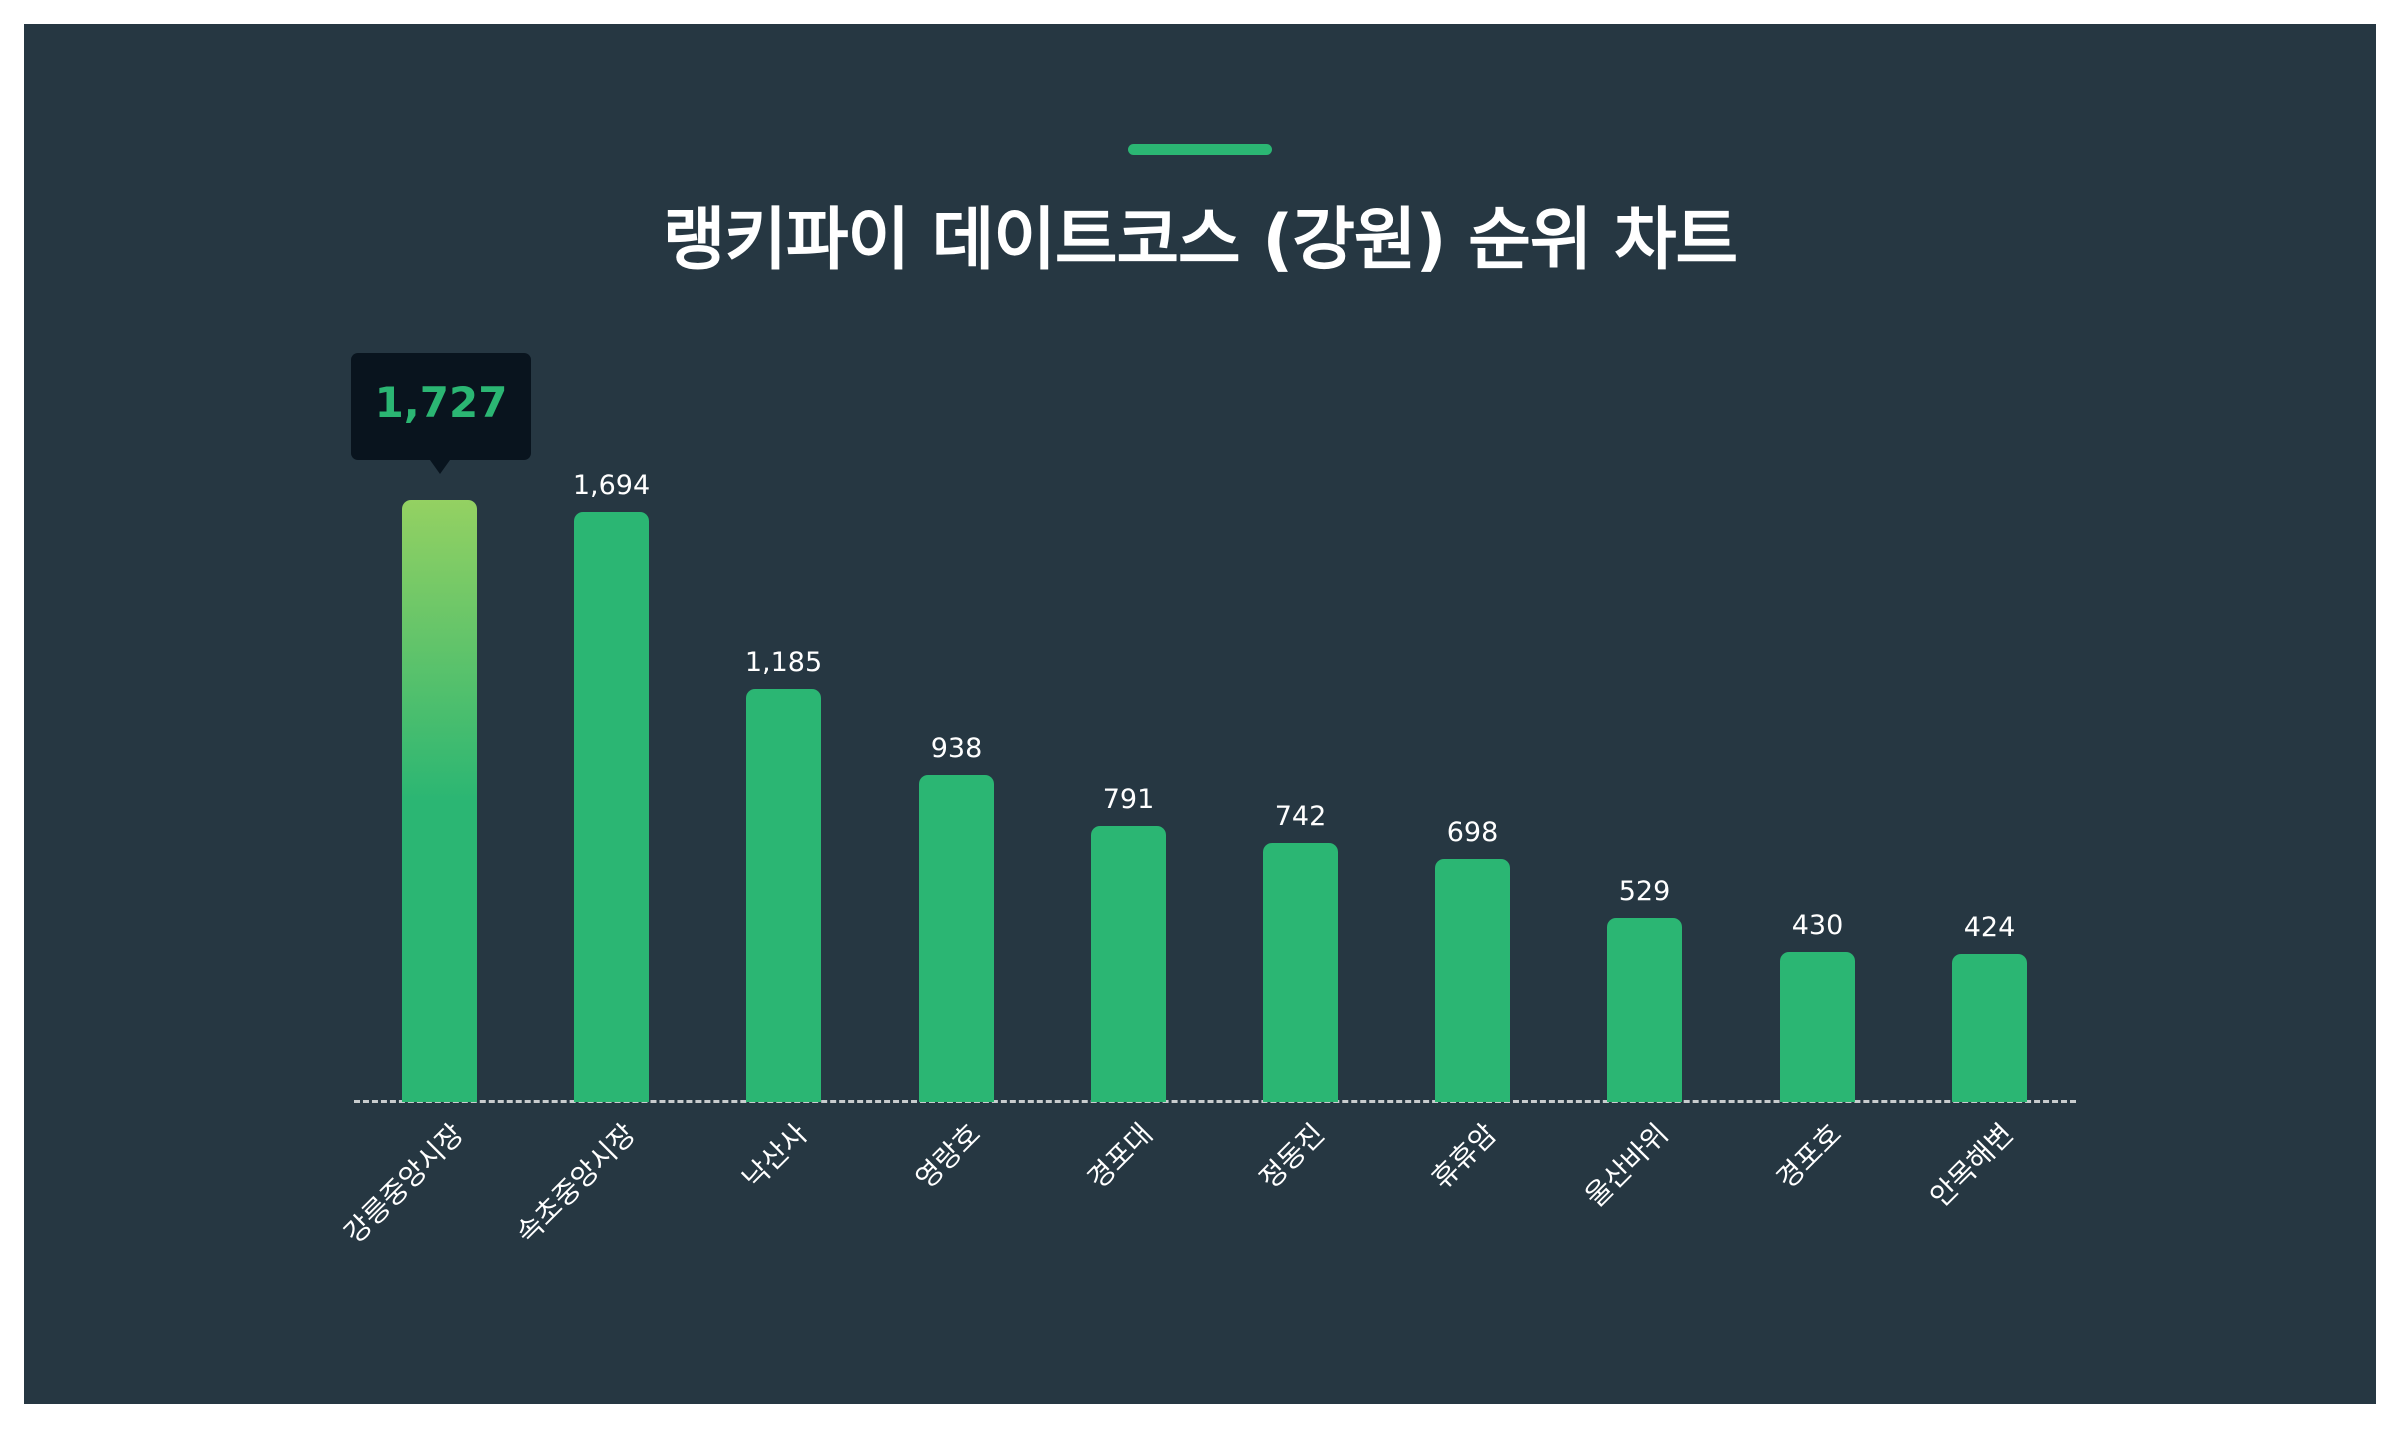 Image resolution: width=2400 pixels, height=1440 pixels. What do you see at coordinates (404, 1183) in the screenshot?
I see `x-axis-label: 강릉중앙시장` at bounding box center [404, 1183].